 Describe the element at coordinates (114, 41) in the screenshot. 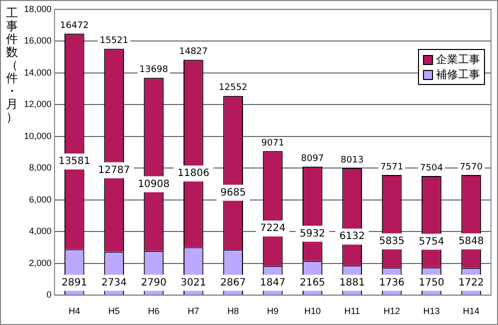

I see `total-label: 15521` at that location.